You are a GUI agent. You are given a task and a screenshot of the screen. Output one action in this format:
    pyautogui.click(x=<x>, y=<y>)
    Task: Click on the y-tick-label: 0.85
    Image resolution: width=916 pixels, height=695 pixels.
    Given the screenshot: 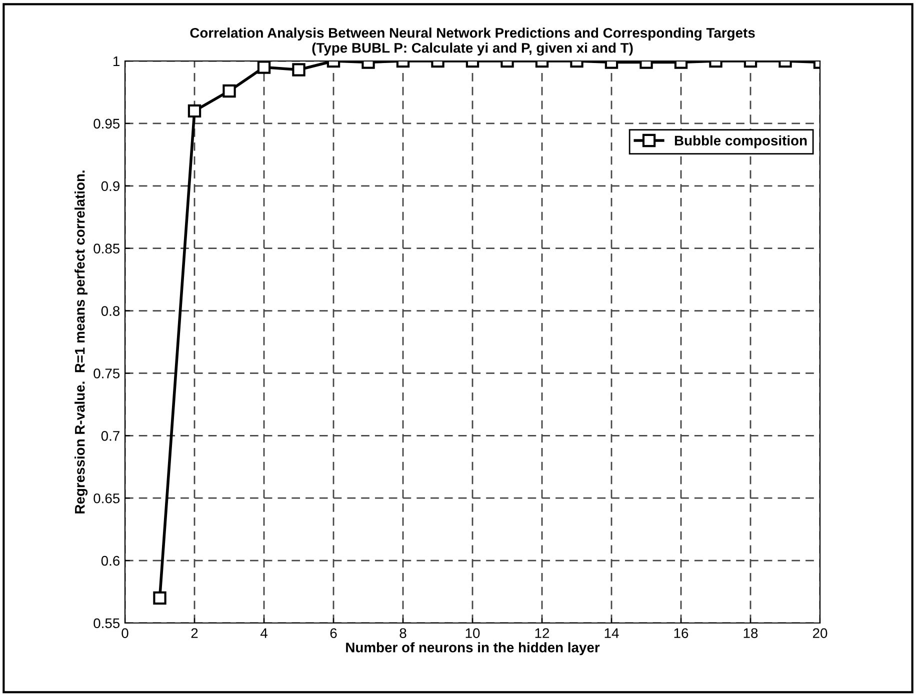 What is the action you would take?
    pyautogui.click(x=107, y=249)
    